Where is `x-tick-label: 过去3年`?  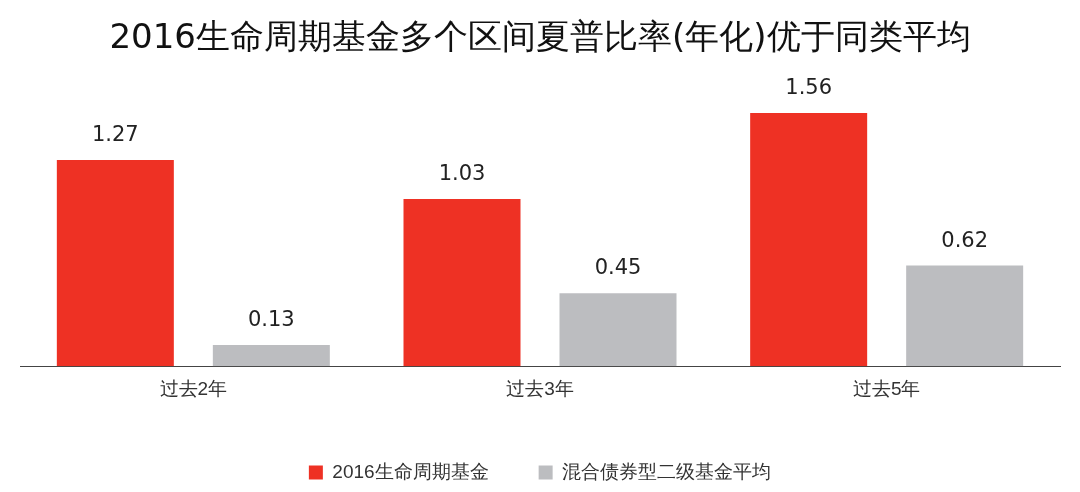 x-tick-label: 过去3年 is located at coordinates (540, 388).